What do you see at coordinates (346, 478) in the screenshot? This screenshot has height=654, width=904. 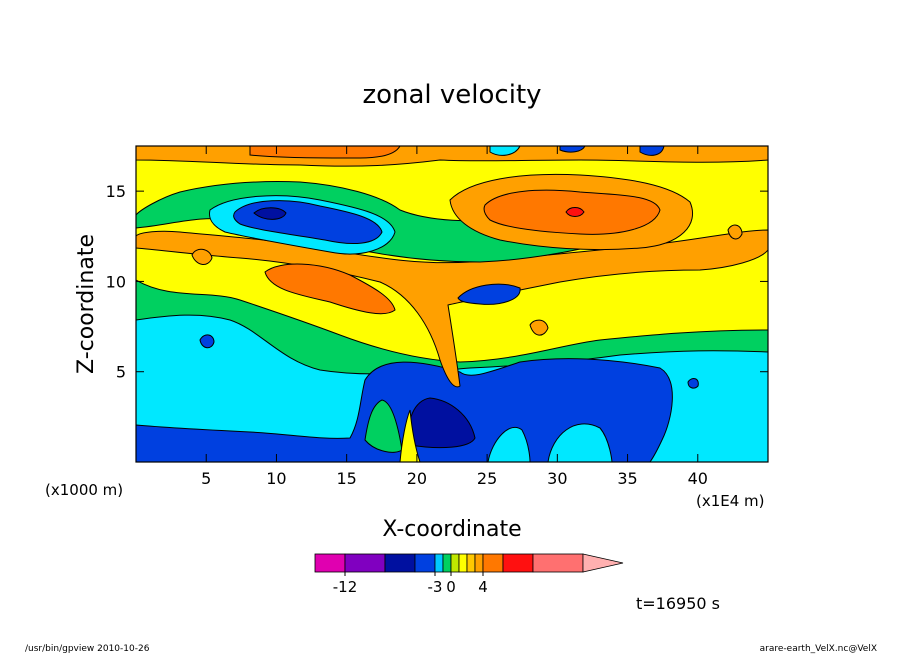 I see `x-tick-label: 15` at bounding box center [346, 478].